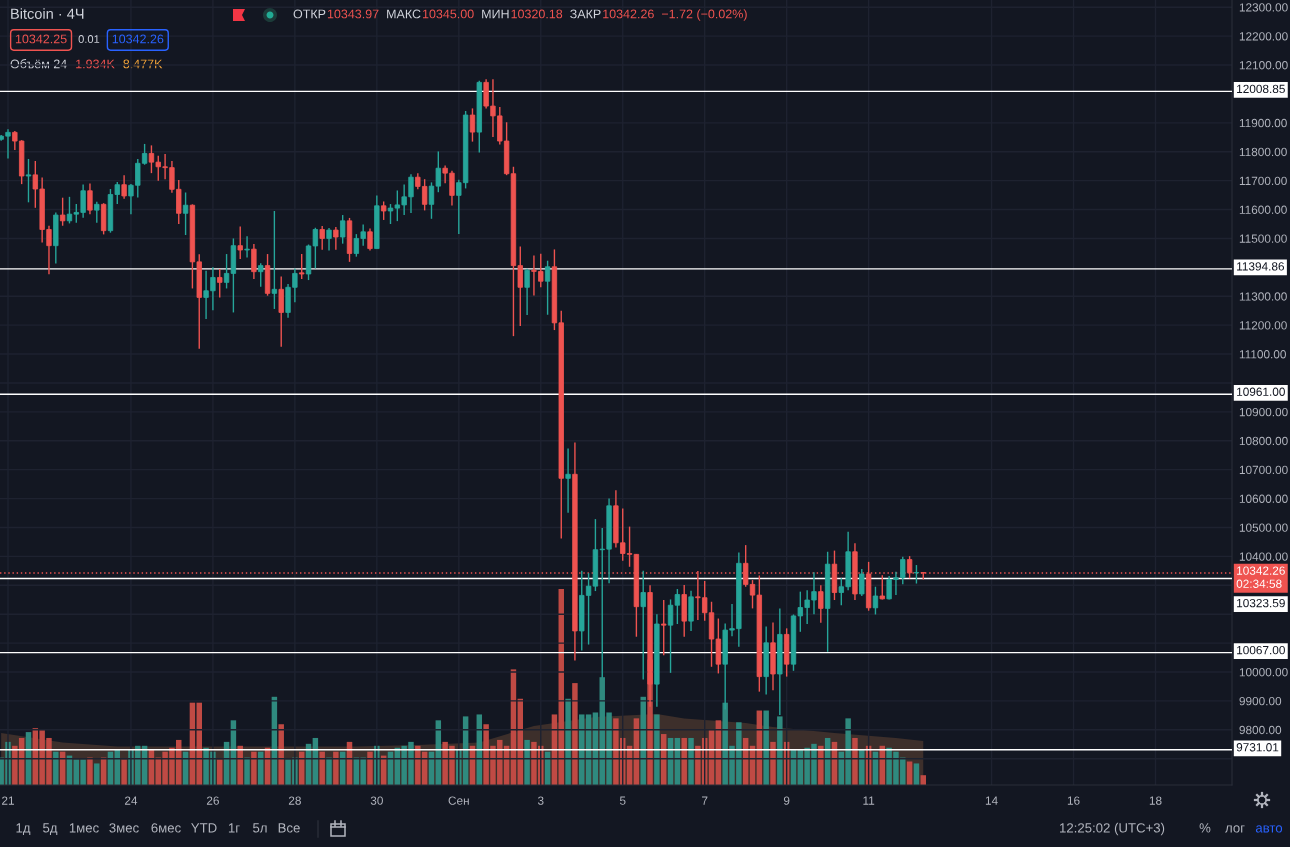  I want to click on text: 1д, so click(23, 829).